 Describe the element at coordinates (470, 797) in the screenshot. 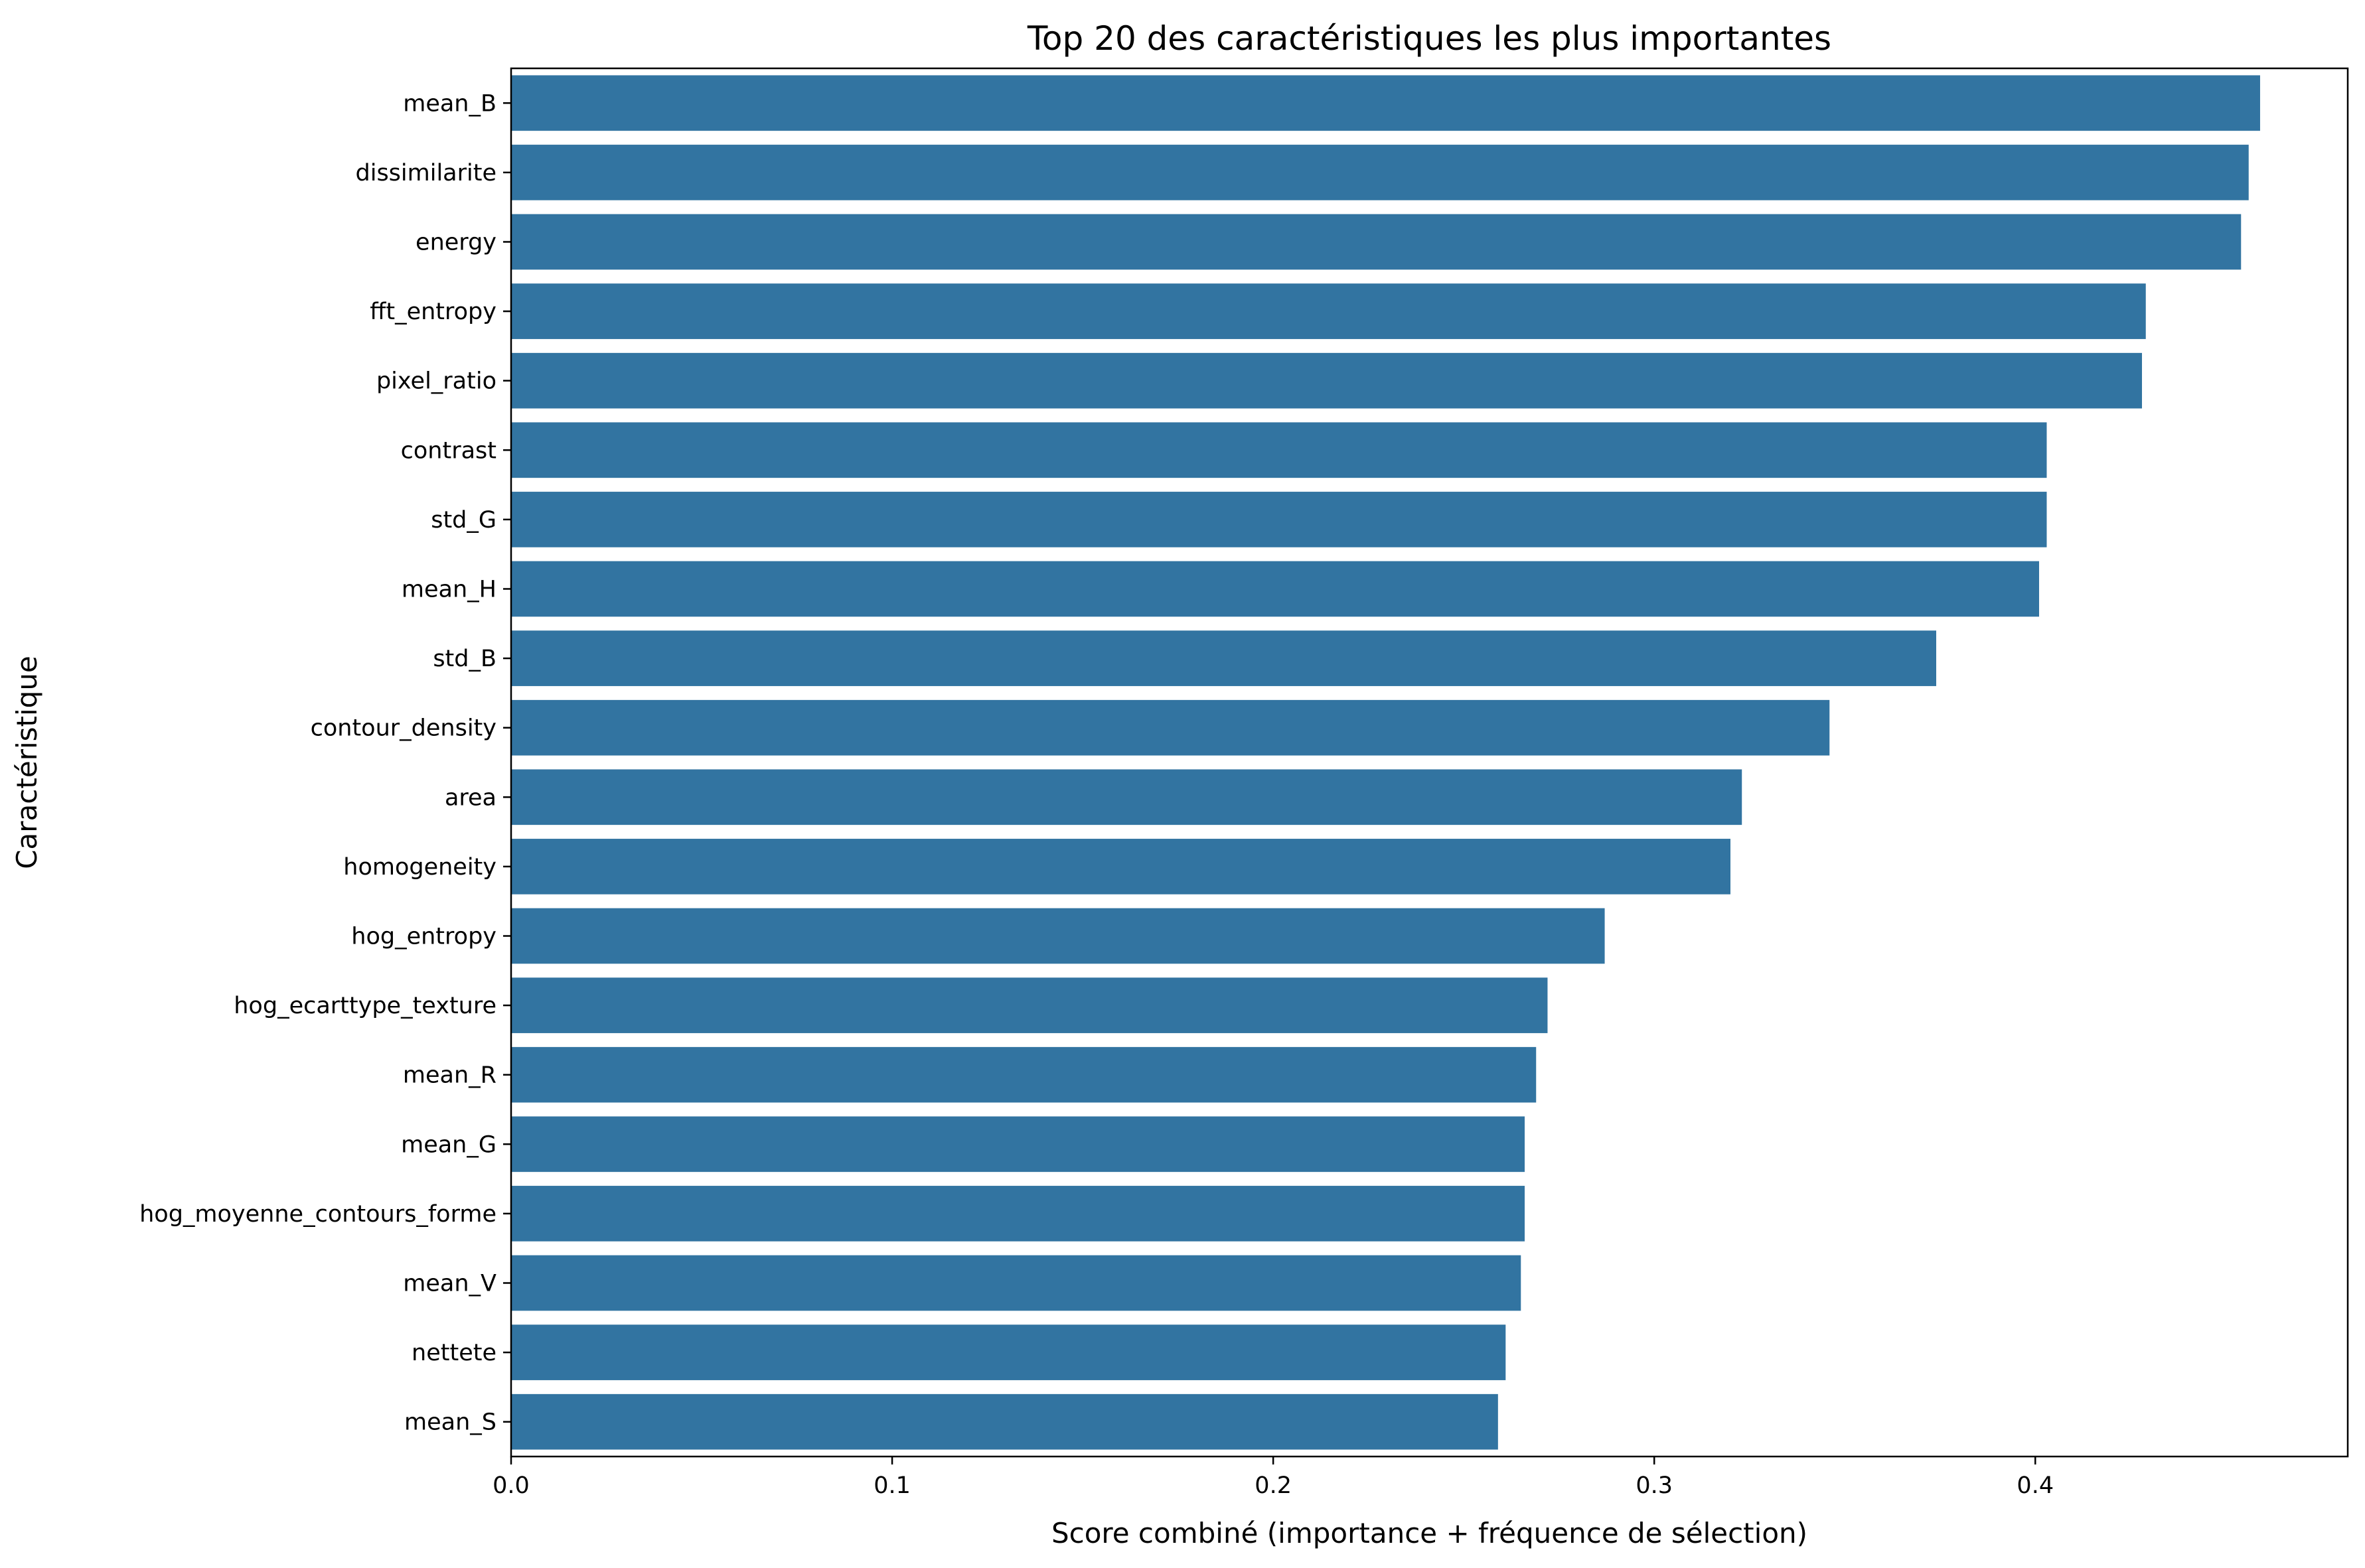

I see `y-tick-label: area` at that location.